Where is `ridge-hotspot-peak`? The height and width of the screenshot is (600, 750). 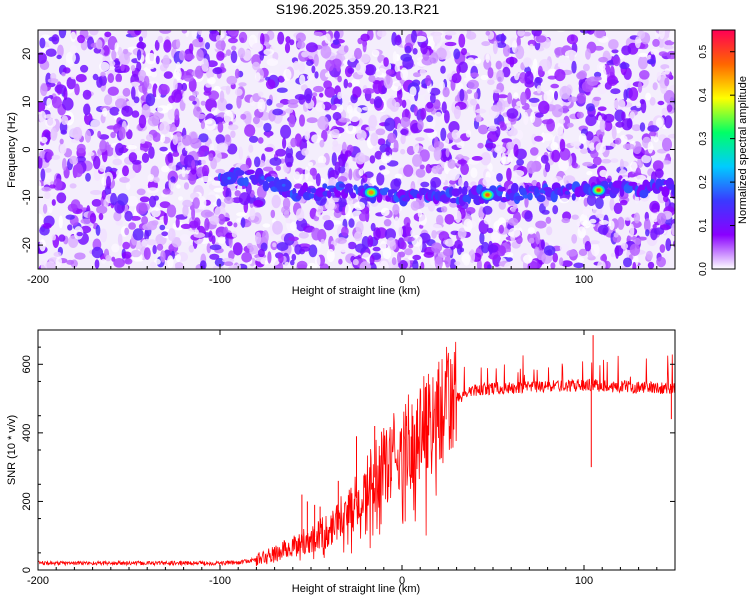
ridge-hotspot-peak is located at coordinates (371, 192).